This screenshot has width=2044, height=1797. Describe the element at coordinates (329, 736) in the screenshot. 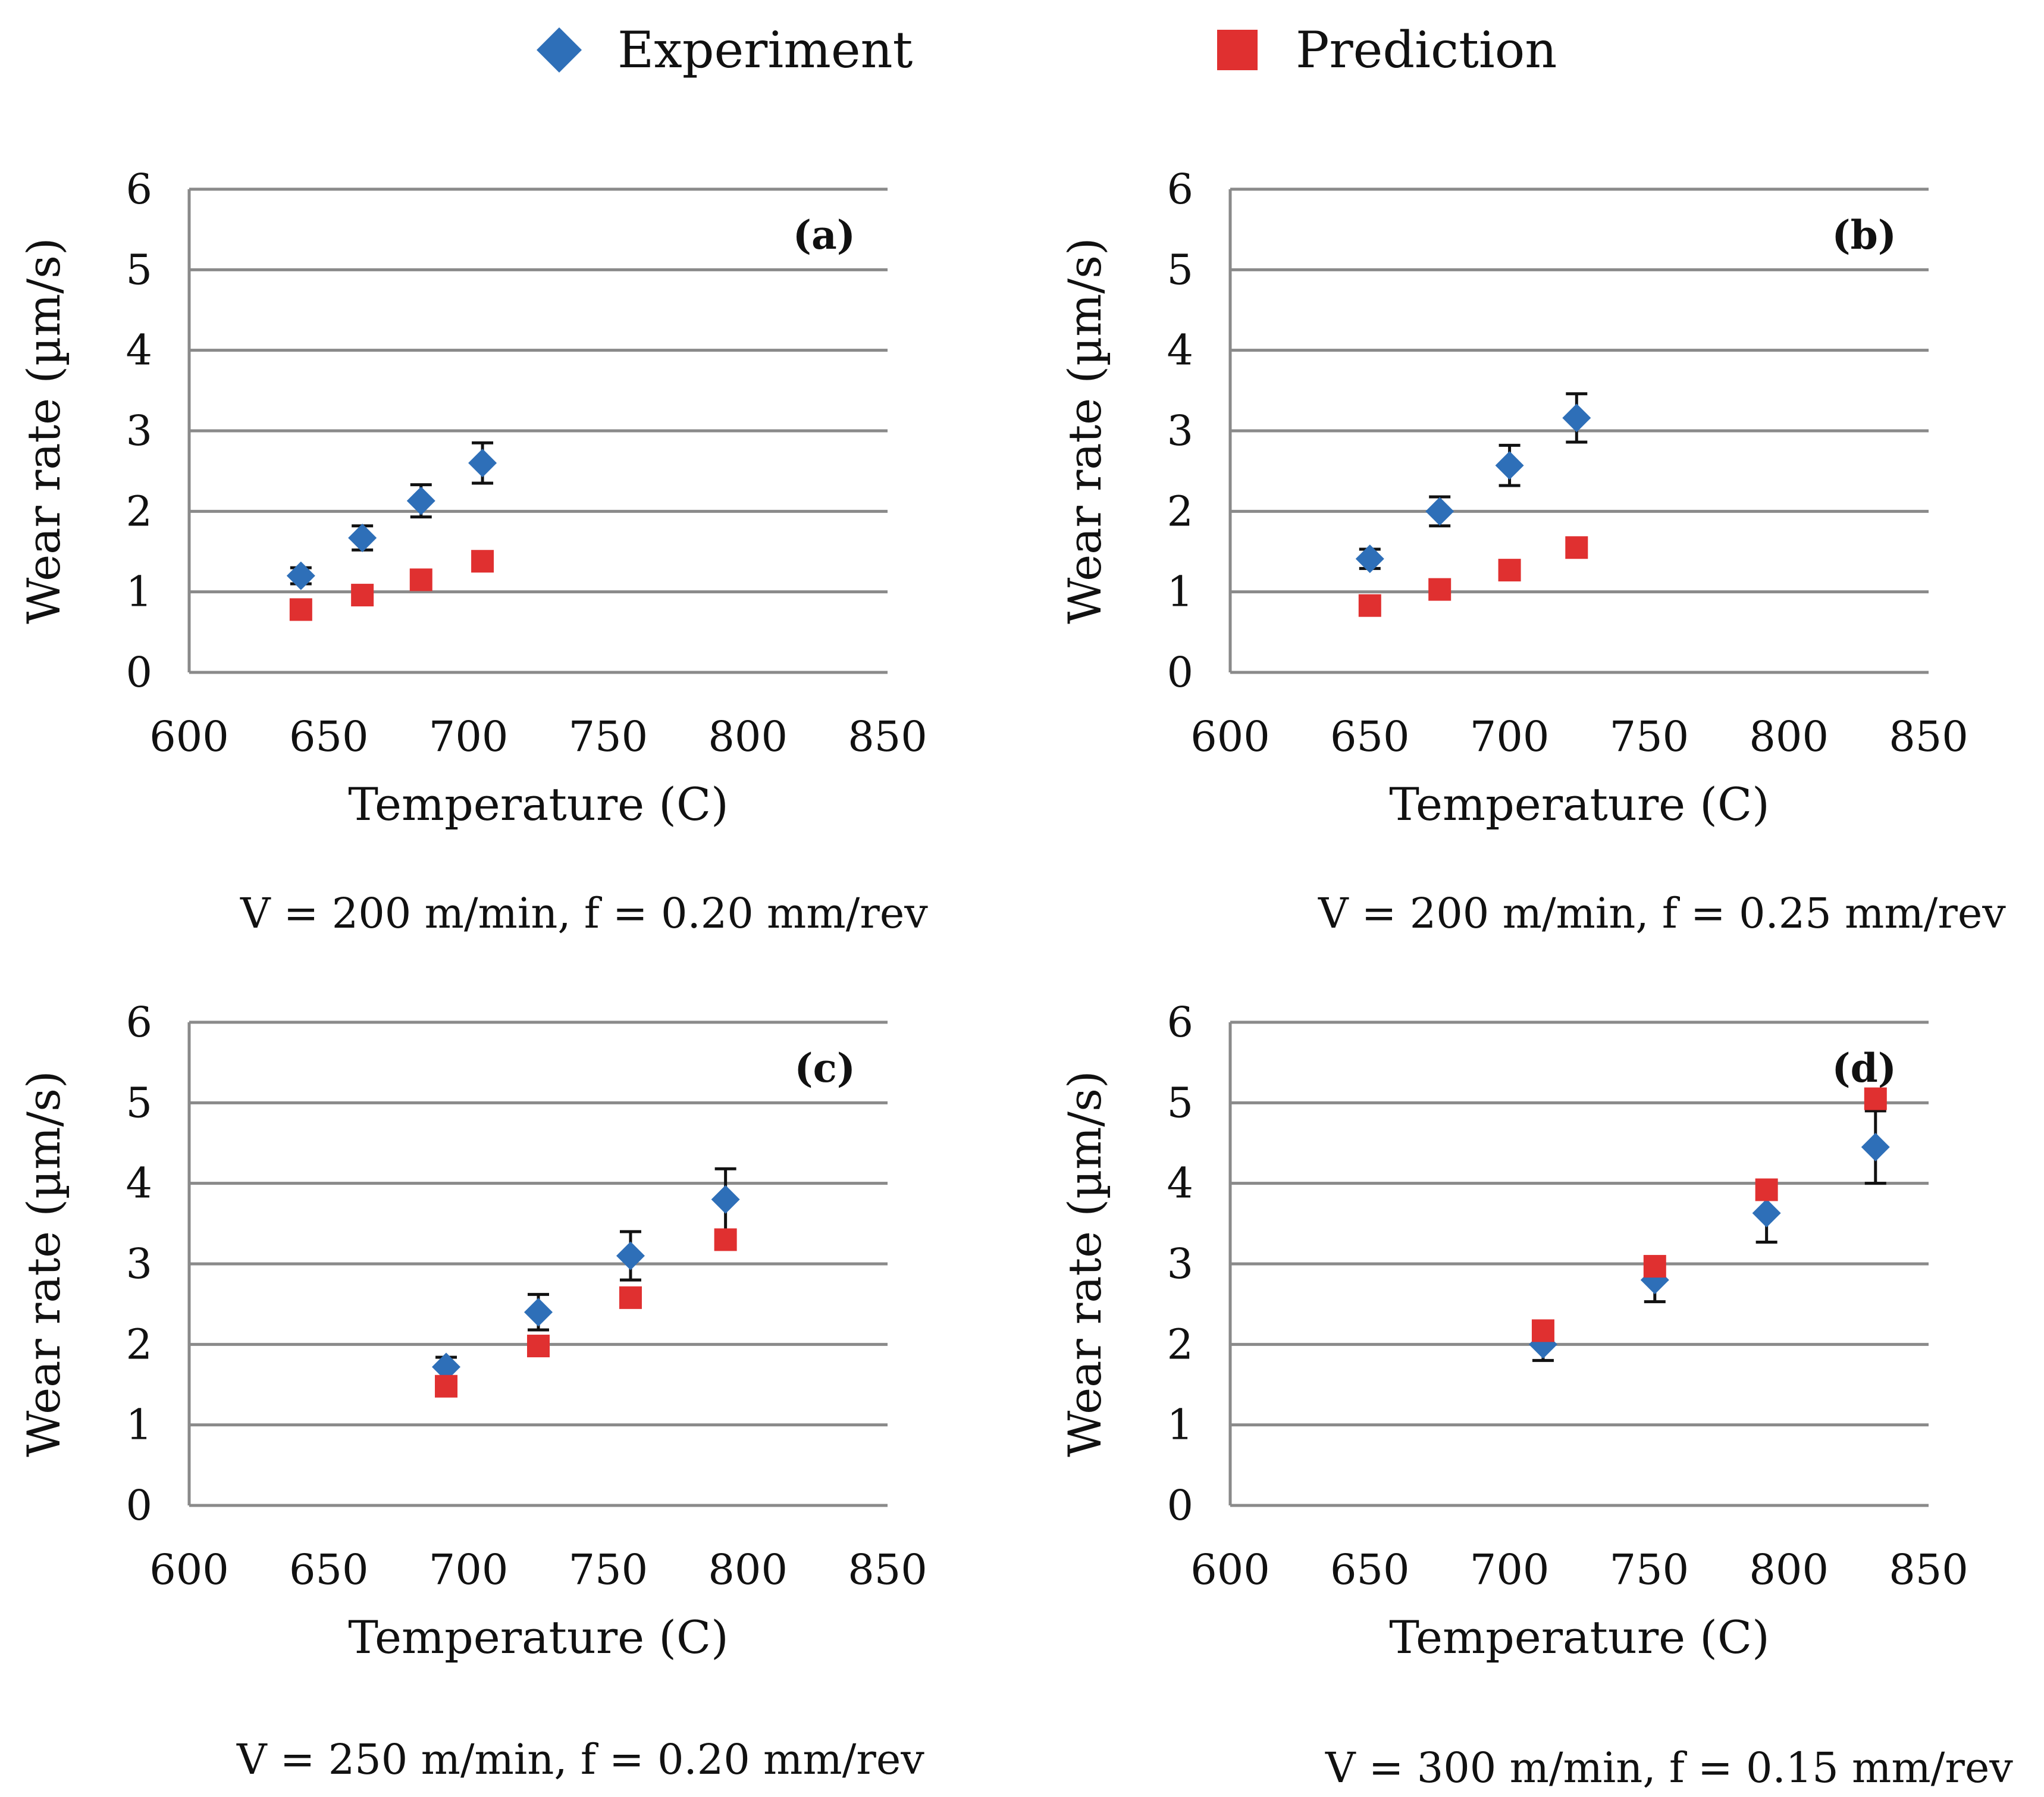

I see `x-tick-label-a-650: 650` at that location.